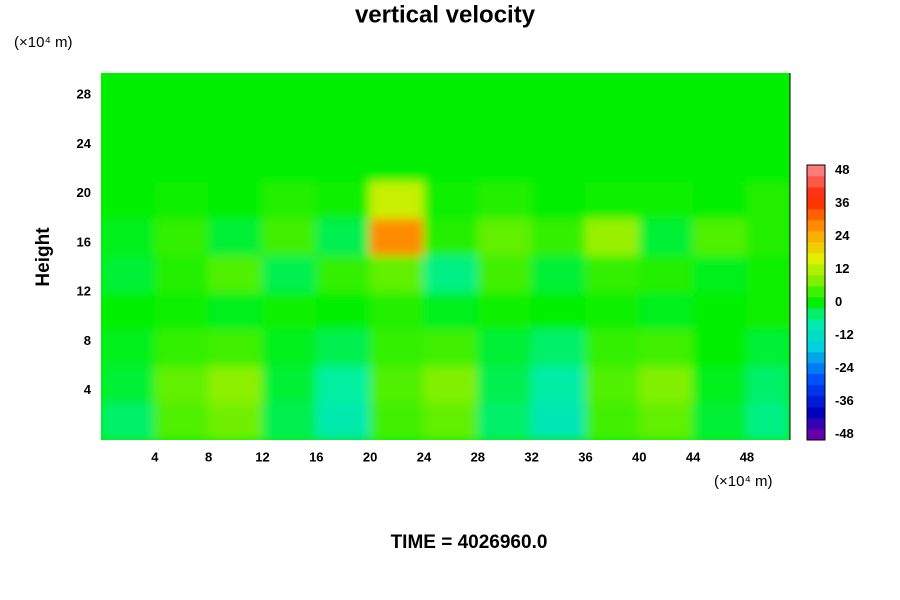 This screenshot has height=600, width=900. Describe the element at coordinates (88, 389) in the screenshot. I see `y-tick-label: 4` at that location.